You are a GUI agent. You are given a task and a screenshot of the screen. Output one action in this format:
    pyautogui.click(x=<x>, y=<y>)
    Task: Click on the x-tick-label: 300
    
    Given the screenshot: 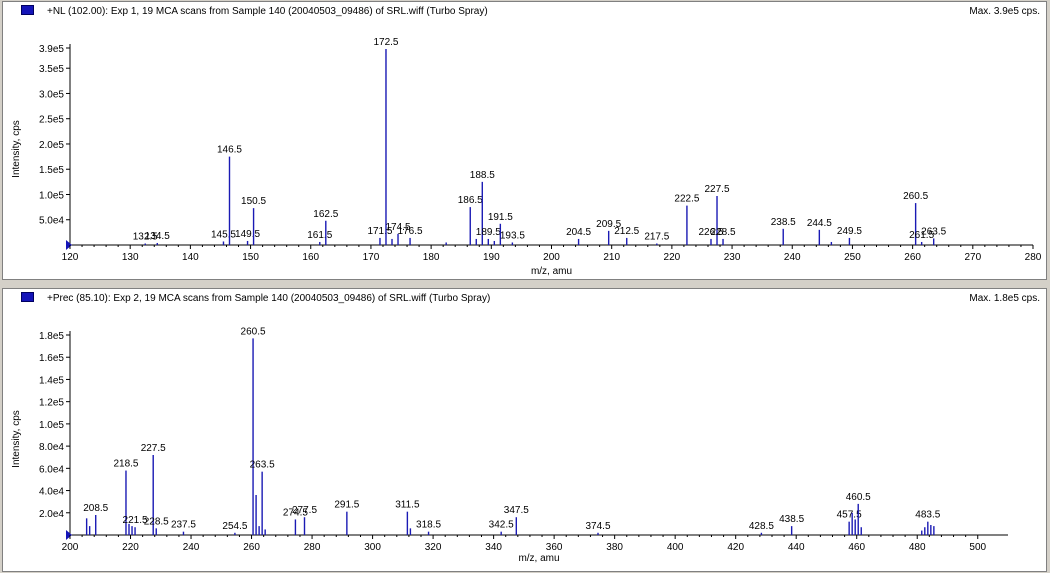 What is the action you would take?
    pyautogui.click(x=372, y=547)
    